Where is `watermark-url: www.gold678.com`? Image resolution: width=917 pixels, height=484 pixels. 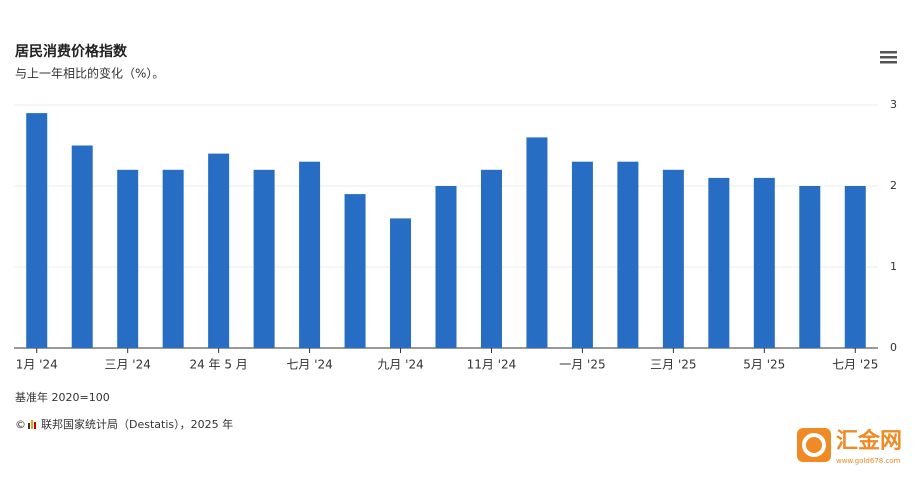 watermark-url: www.gold678.com is located at coordinates (868, 461).